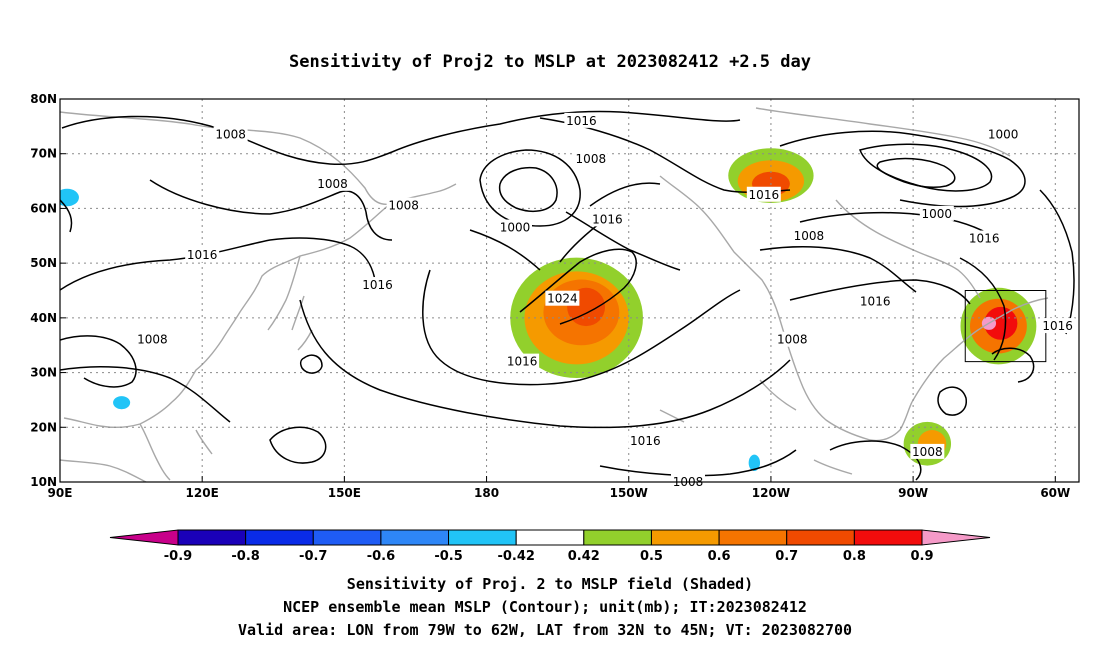  Describe the element at coordinates (515, 556) in the screenshot. I see `colorbar-label: -0.42` at that location.